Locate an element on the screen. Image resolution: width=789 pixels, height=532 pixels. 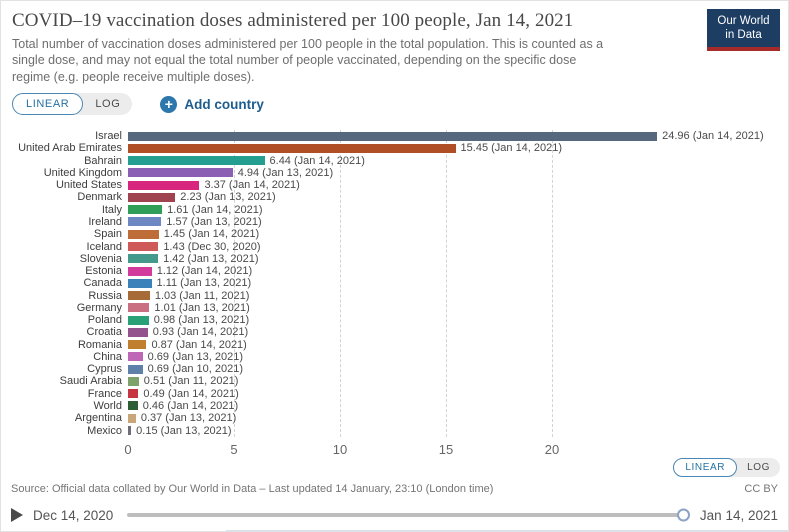
value-label: 2.23 (Jan 13, 2021) is located at coordinates (228, 197).